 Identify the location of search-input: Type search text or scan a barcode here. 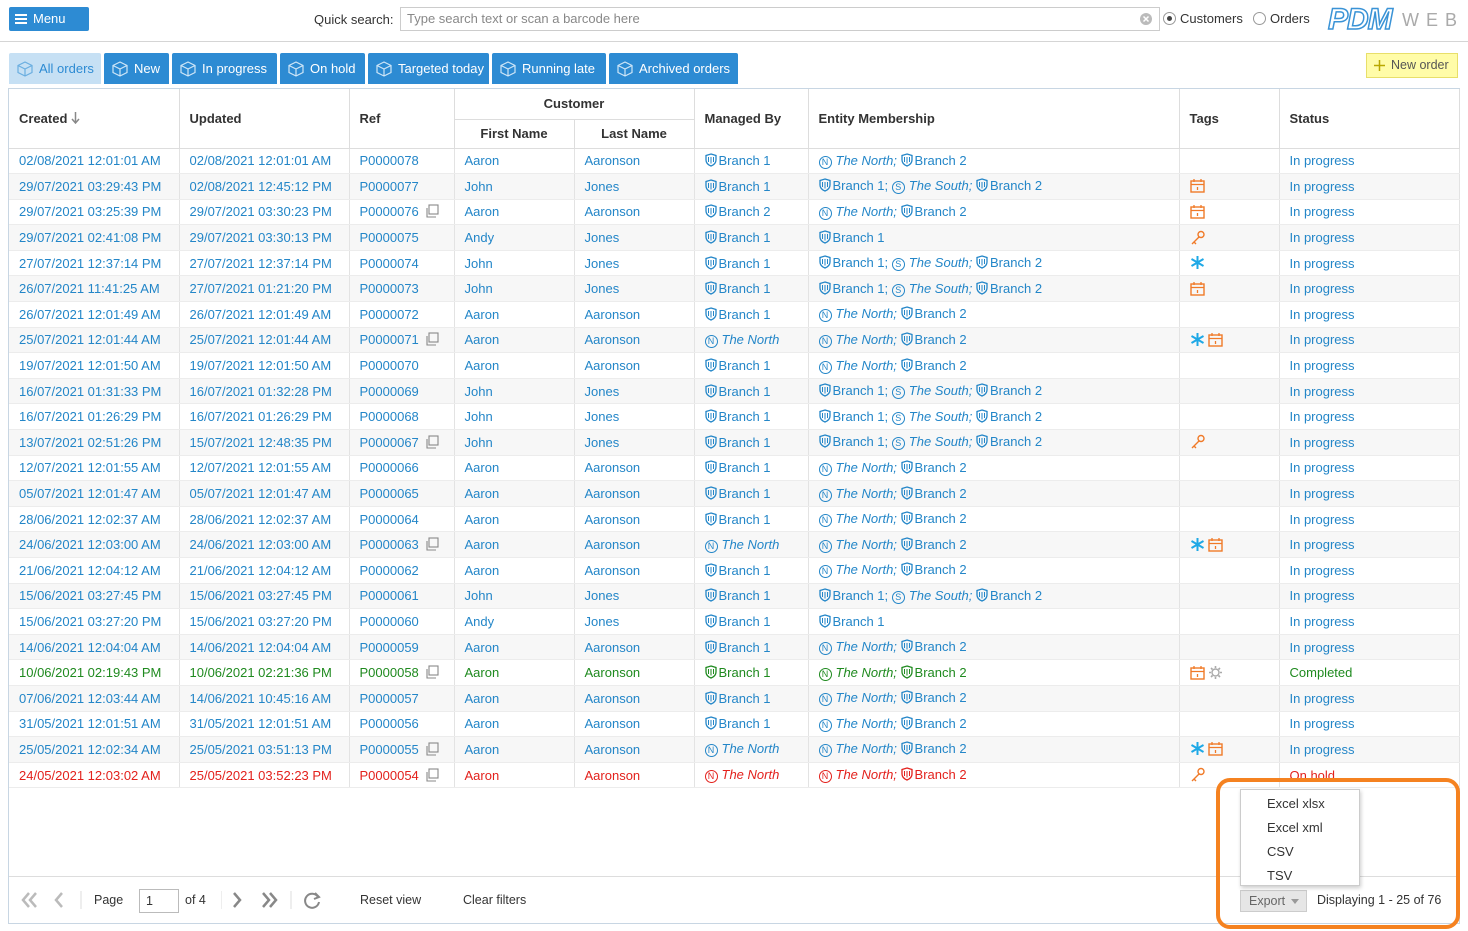
(780, 19).